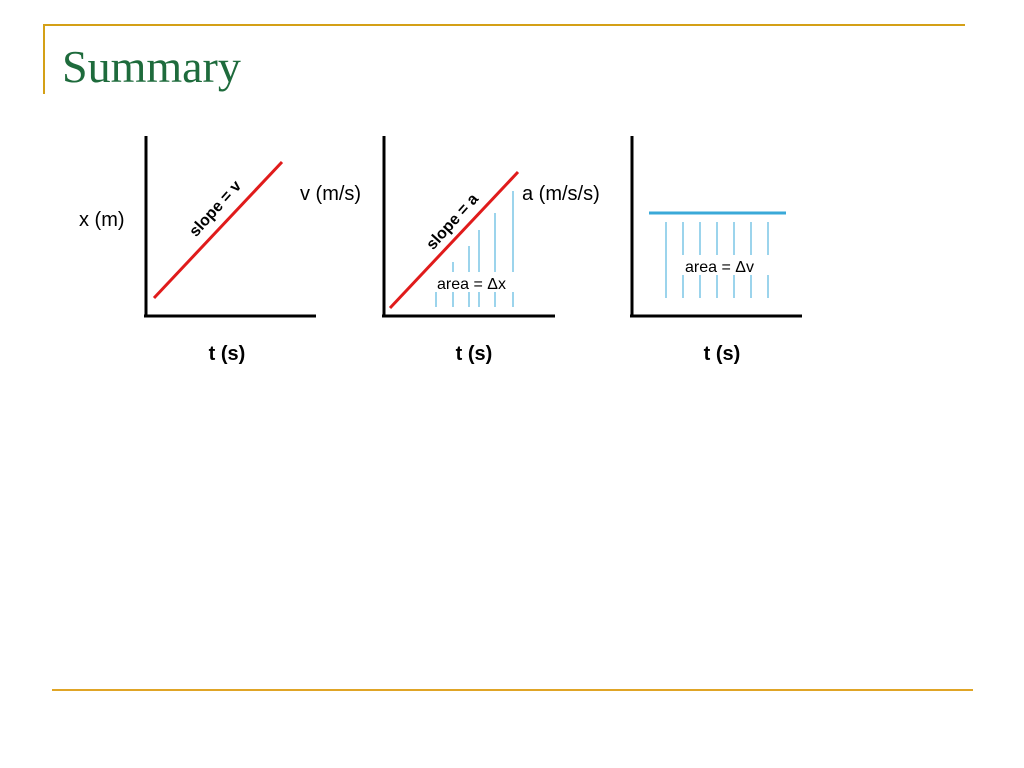 The height and width of the screenshot is (768, 1024). What do you see at coordinates (227, 354) in the screenshot?
I see `graph1-x-label: t (s)` at bounding box center [227, 354].